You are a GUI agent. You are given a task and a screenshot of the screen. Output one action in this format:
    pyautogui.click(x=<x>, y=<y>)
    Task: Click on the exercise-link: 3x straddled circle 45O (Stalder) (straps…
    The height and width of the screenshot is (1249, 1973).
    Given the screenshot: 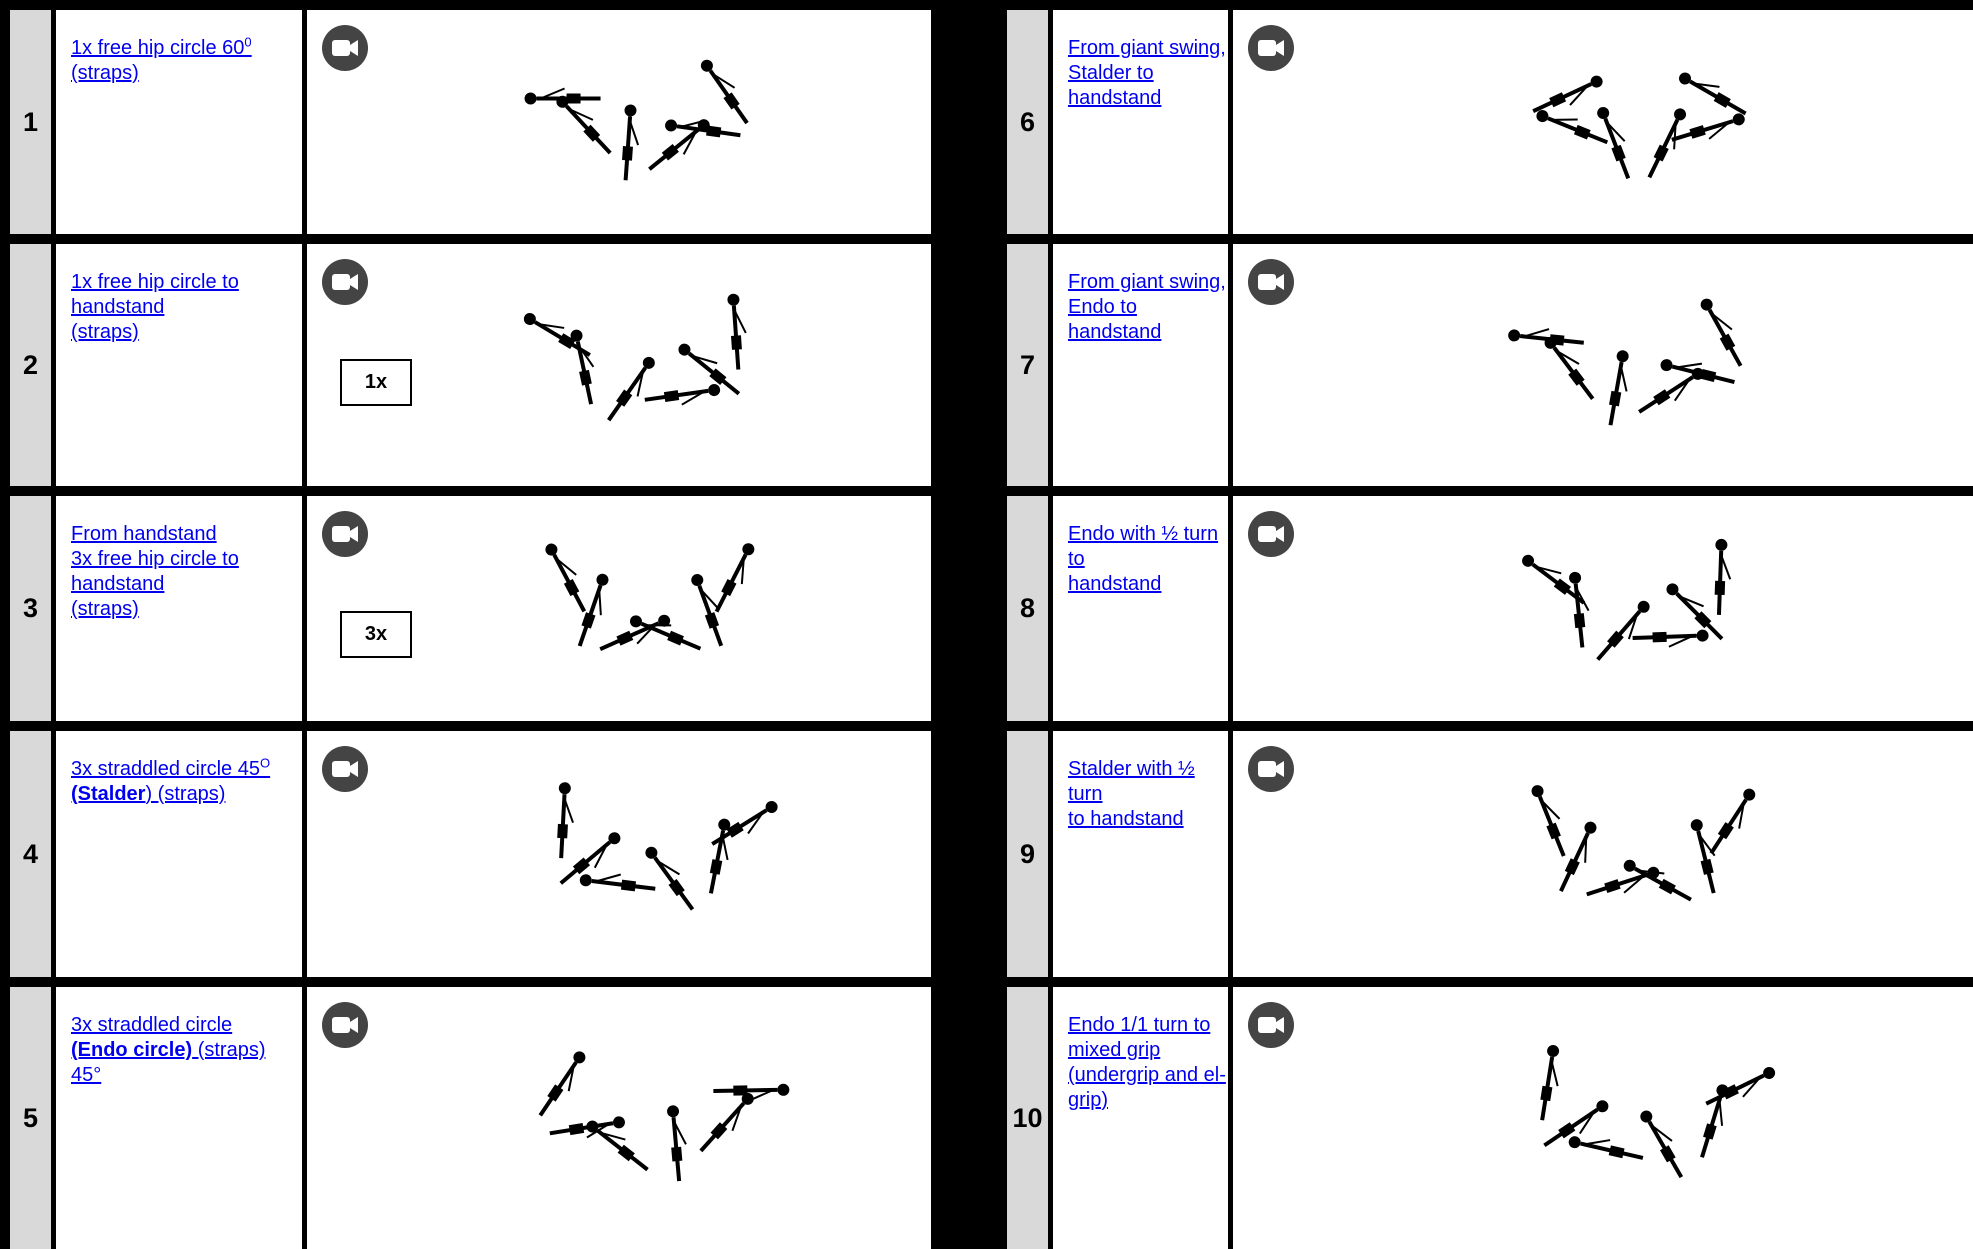 What is the action you would take?
    pyautogui.click(x=186, y=781)
    